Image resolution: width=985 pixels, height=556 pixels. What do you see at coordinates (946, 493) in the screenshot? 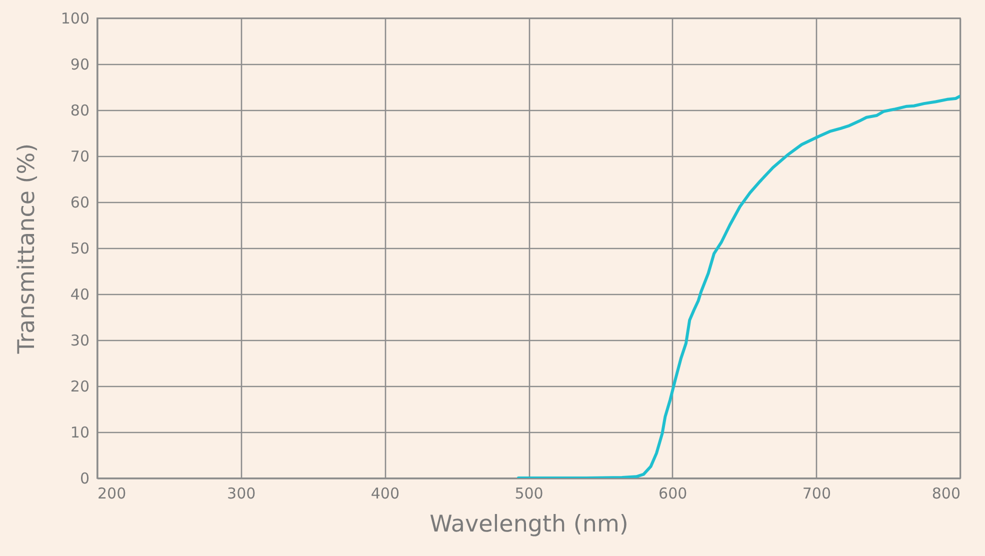
I see `x-tick-label: 800` at bounding box center [946, 493].